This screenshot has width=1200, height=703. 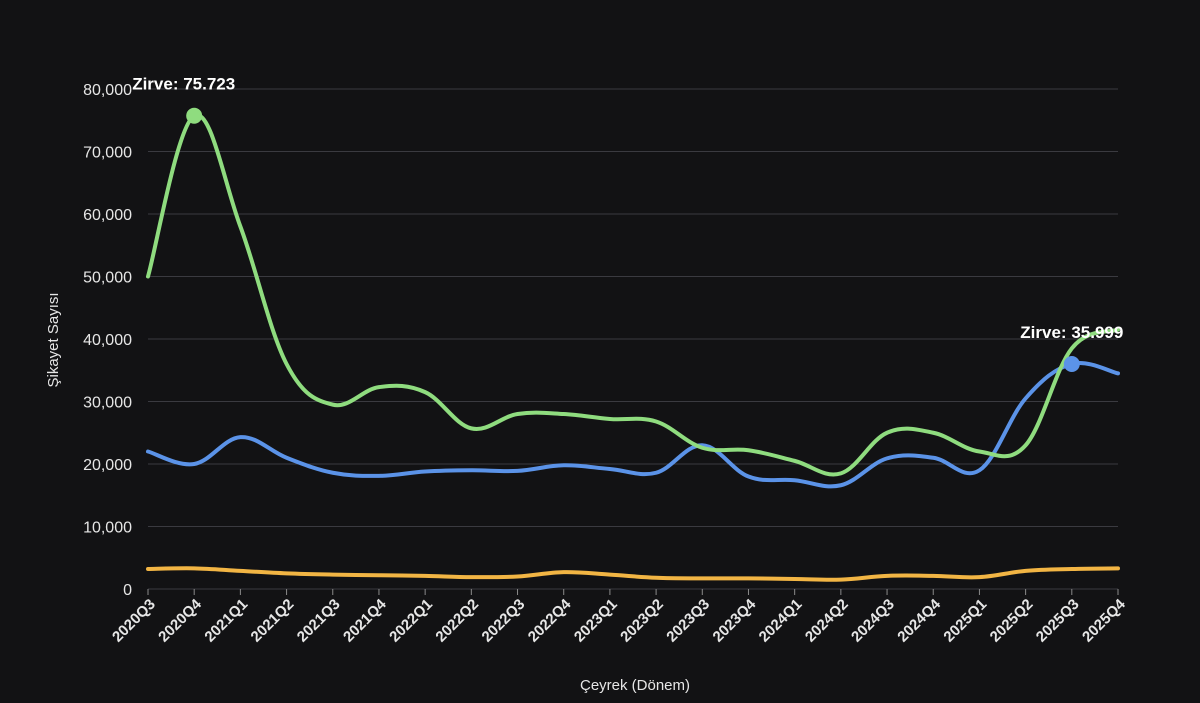 What do you see at coordinates (107, 90) in the screenshot?
I see `y-tick-label: 80,000` at bounding box center [107, 90].